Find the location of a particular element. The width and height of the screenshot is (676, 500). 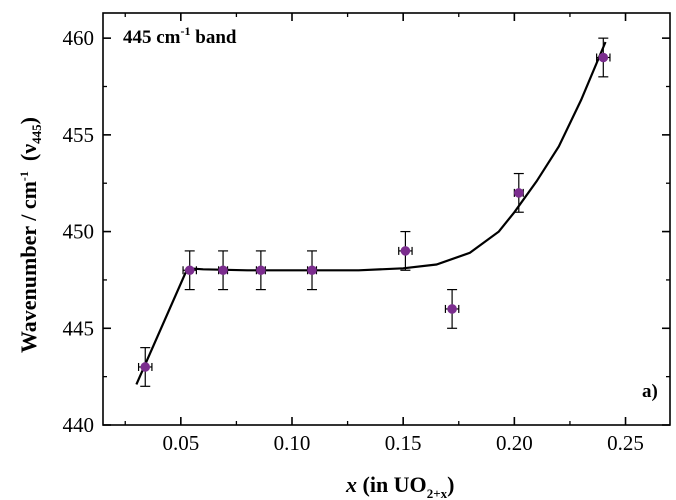

x-tick-label: 0.25 is located at coordinates (625, 443).